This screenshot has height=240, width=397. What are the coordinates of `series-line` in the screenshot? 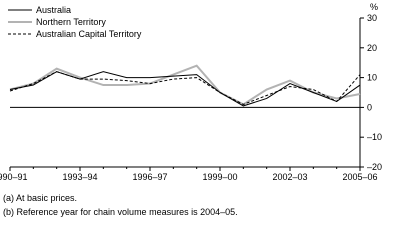 It's located at (185, 88).